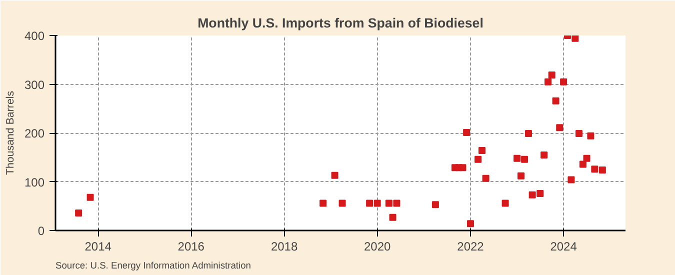 The image size is (675, 275). What do you see at coordinates (34, 85) in the screenshot?
I see `y-tick-label: 300` at bounding box center [34, 85].